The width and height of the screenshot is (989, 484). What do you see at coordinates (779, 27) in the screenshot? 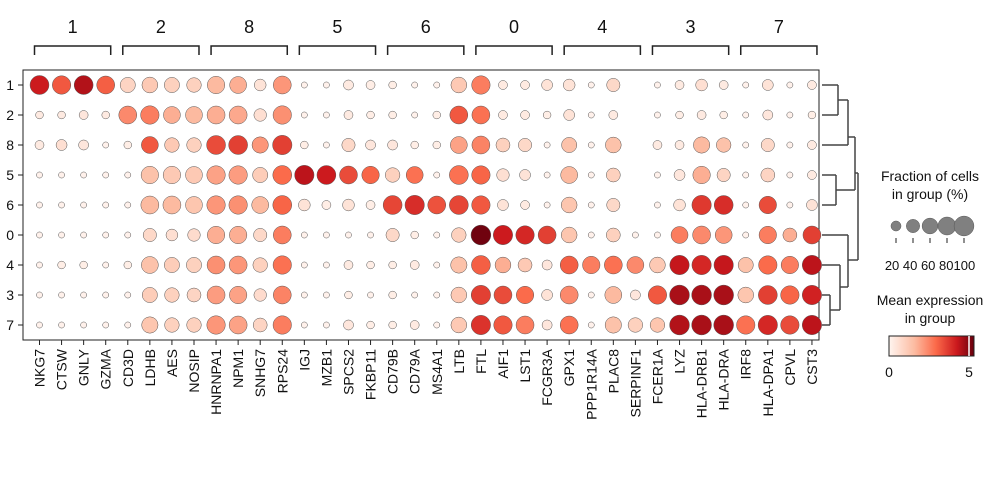
I see `bracket-label-7: 7` at bounding box center [779, 27].